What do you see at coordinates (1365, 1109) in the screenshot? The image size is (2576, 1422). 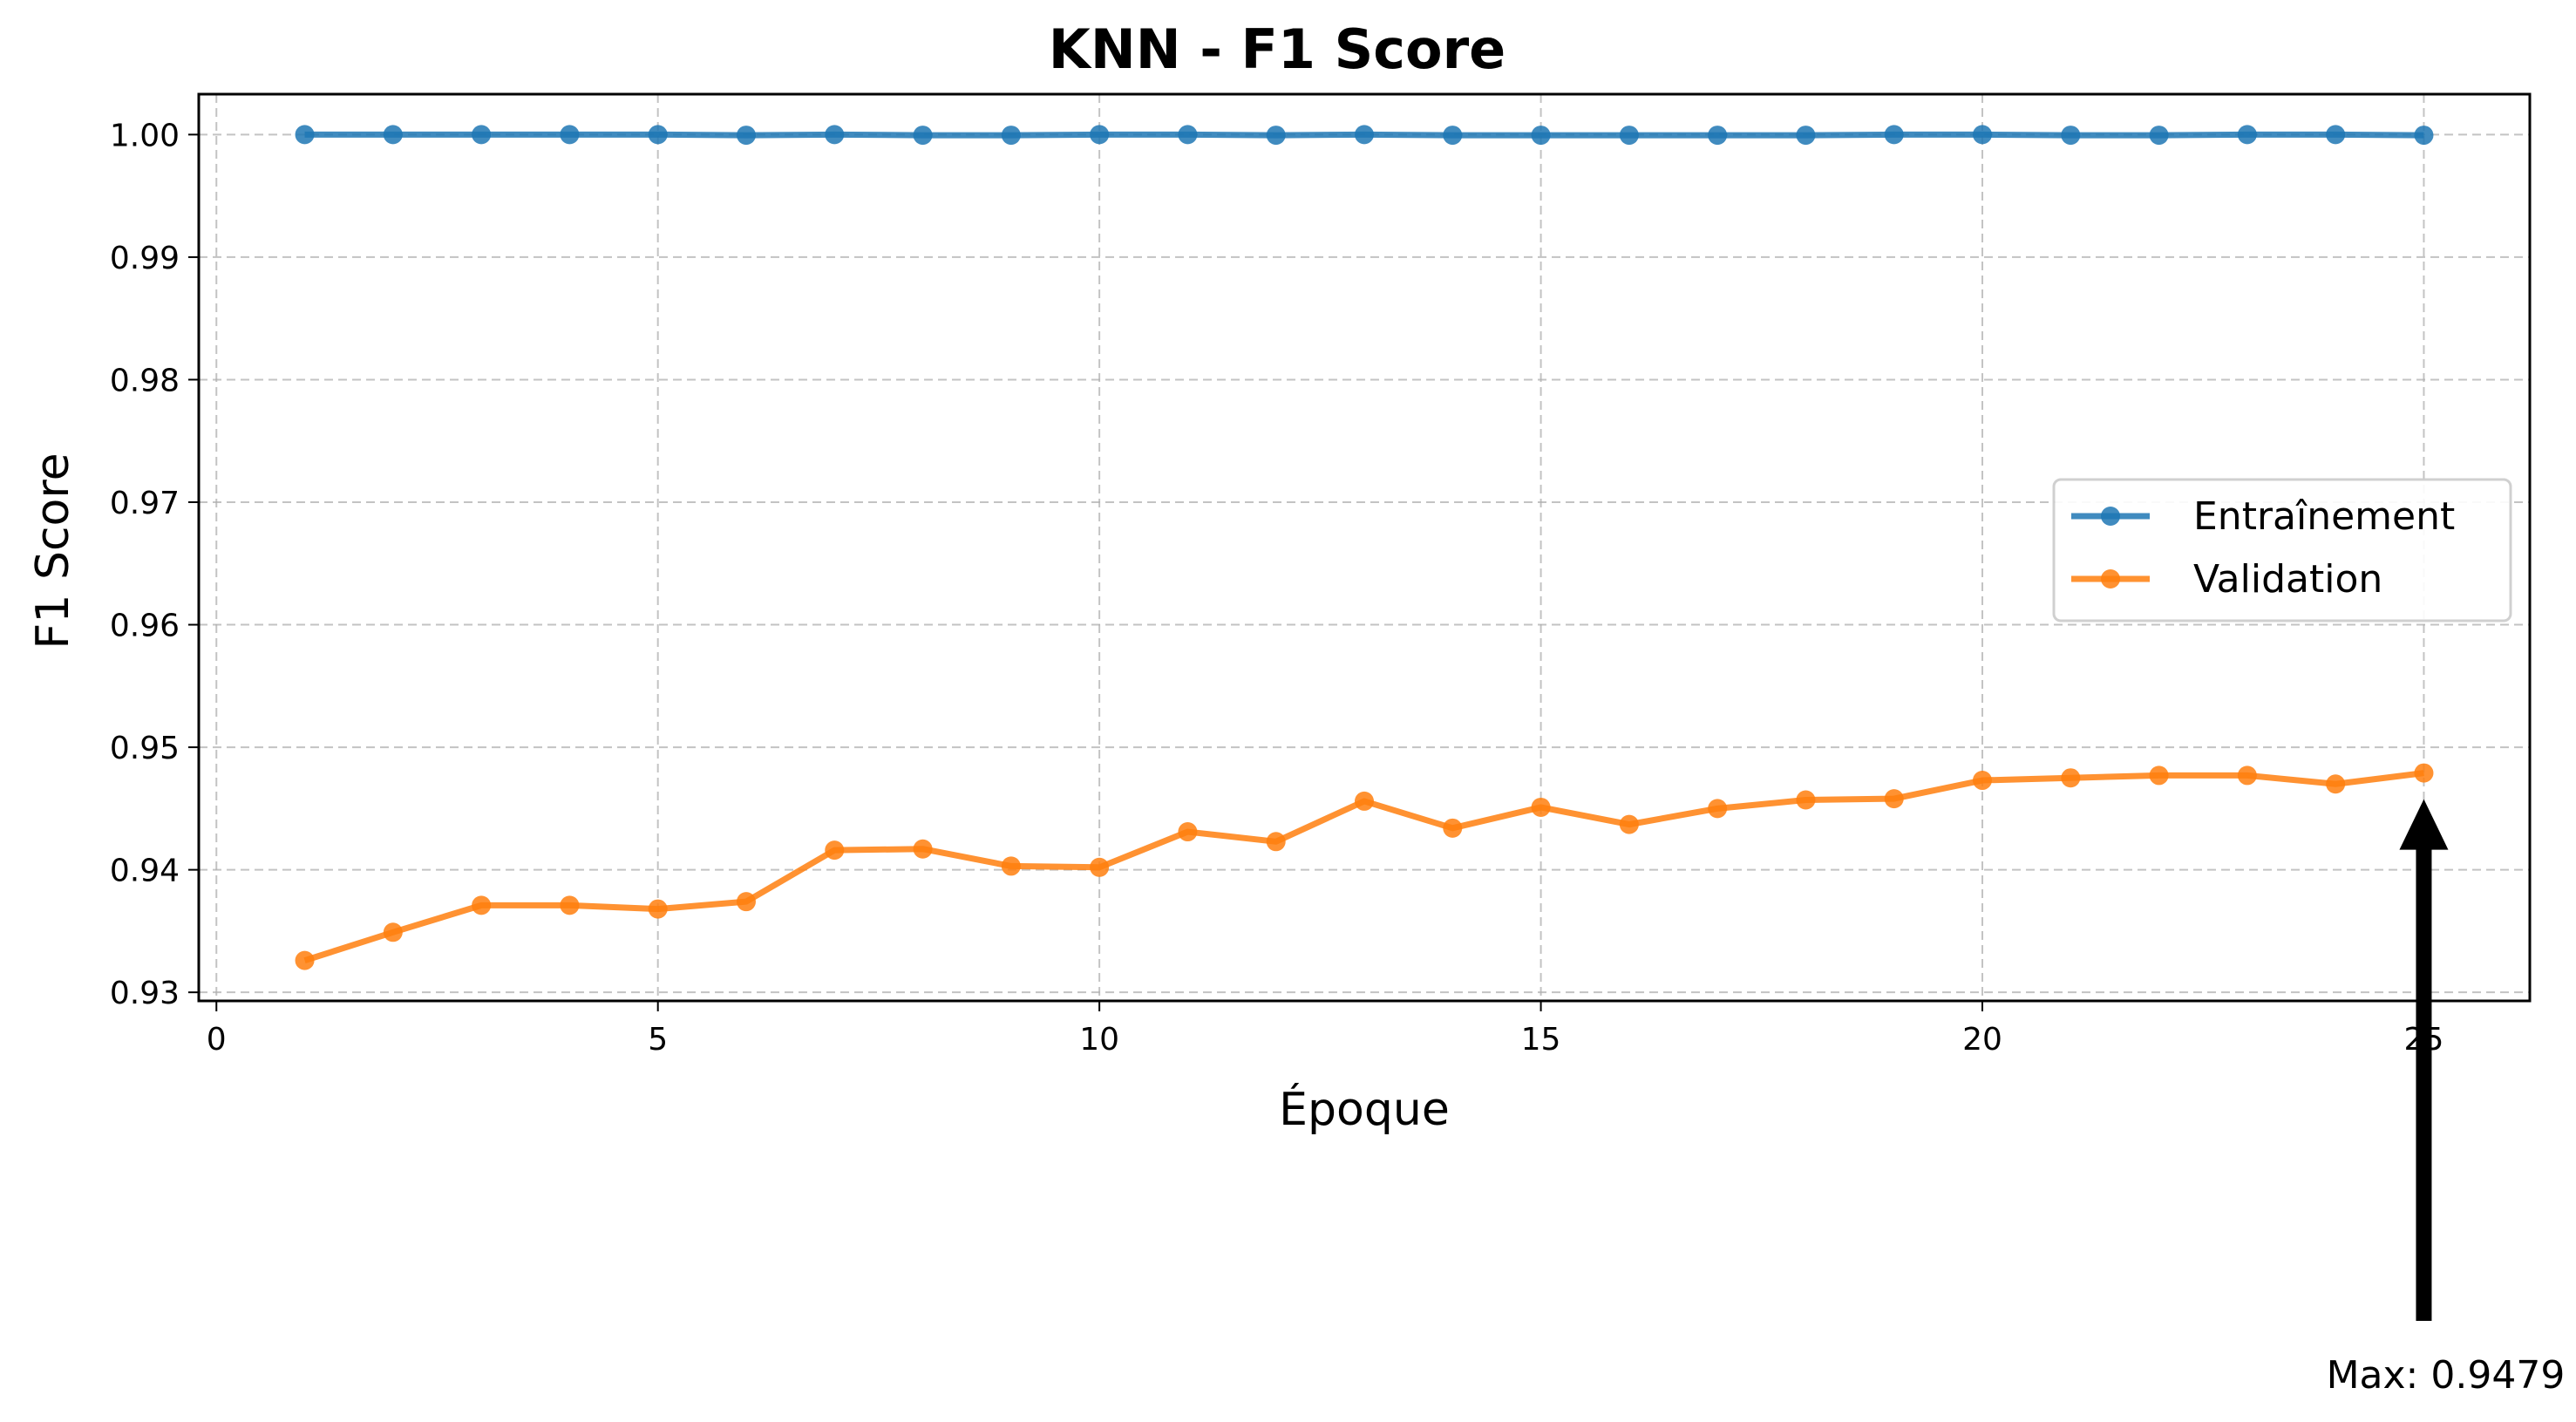 I see `x-axis-label: Époque` at bounding box center [1365, 1109].